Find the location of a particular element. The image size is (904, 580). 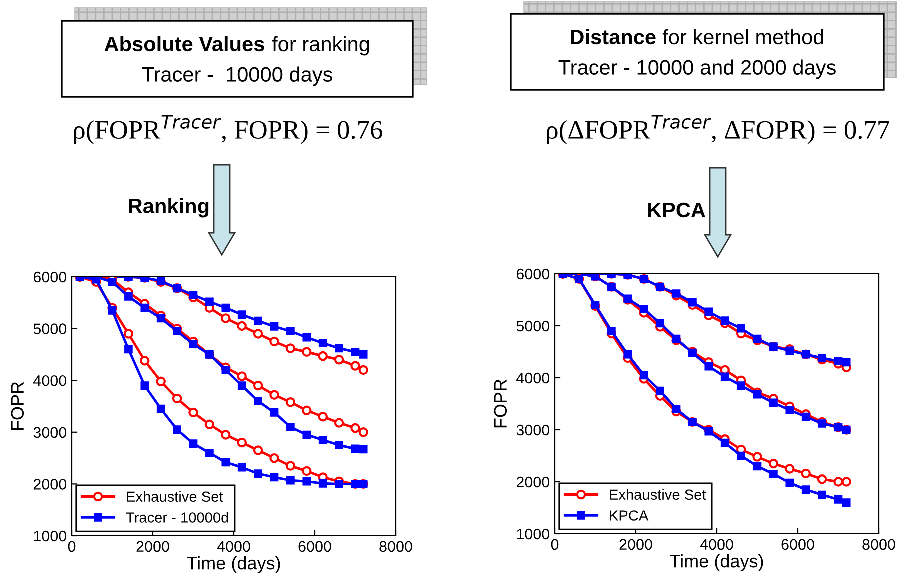

text: Distance is located at coordinates (613, 37).